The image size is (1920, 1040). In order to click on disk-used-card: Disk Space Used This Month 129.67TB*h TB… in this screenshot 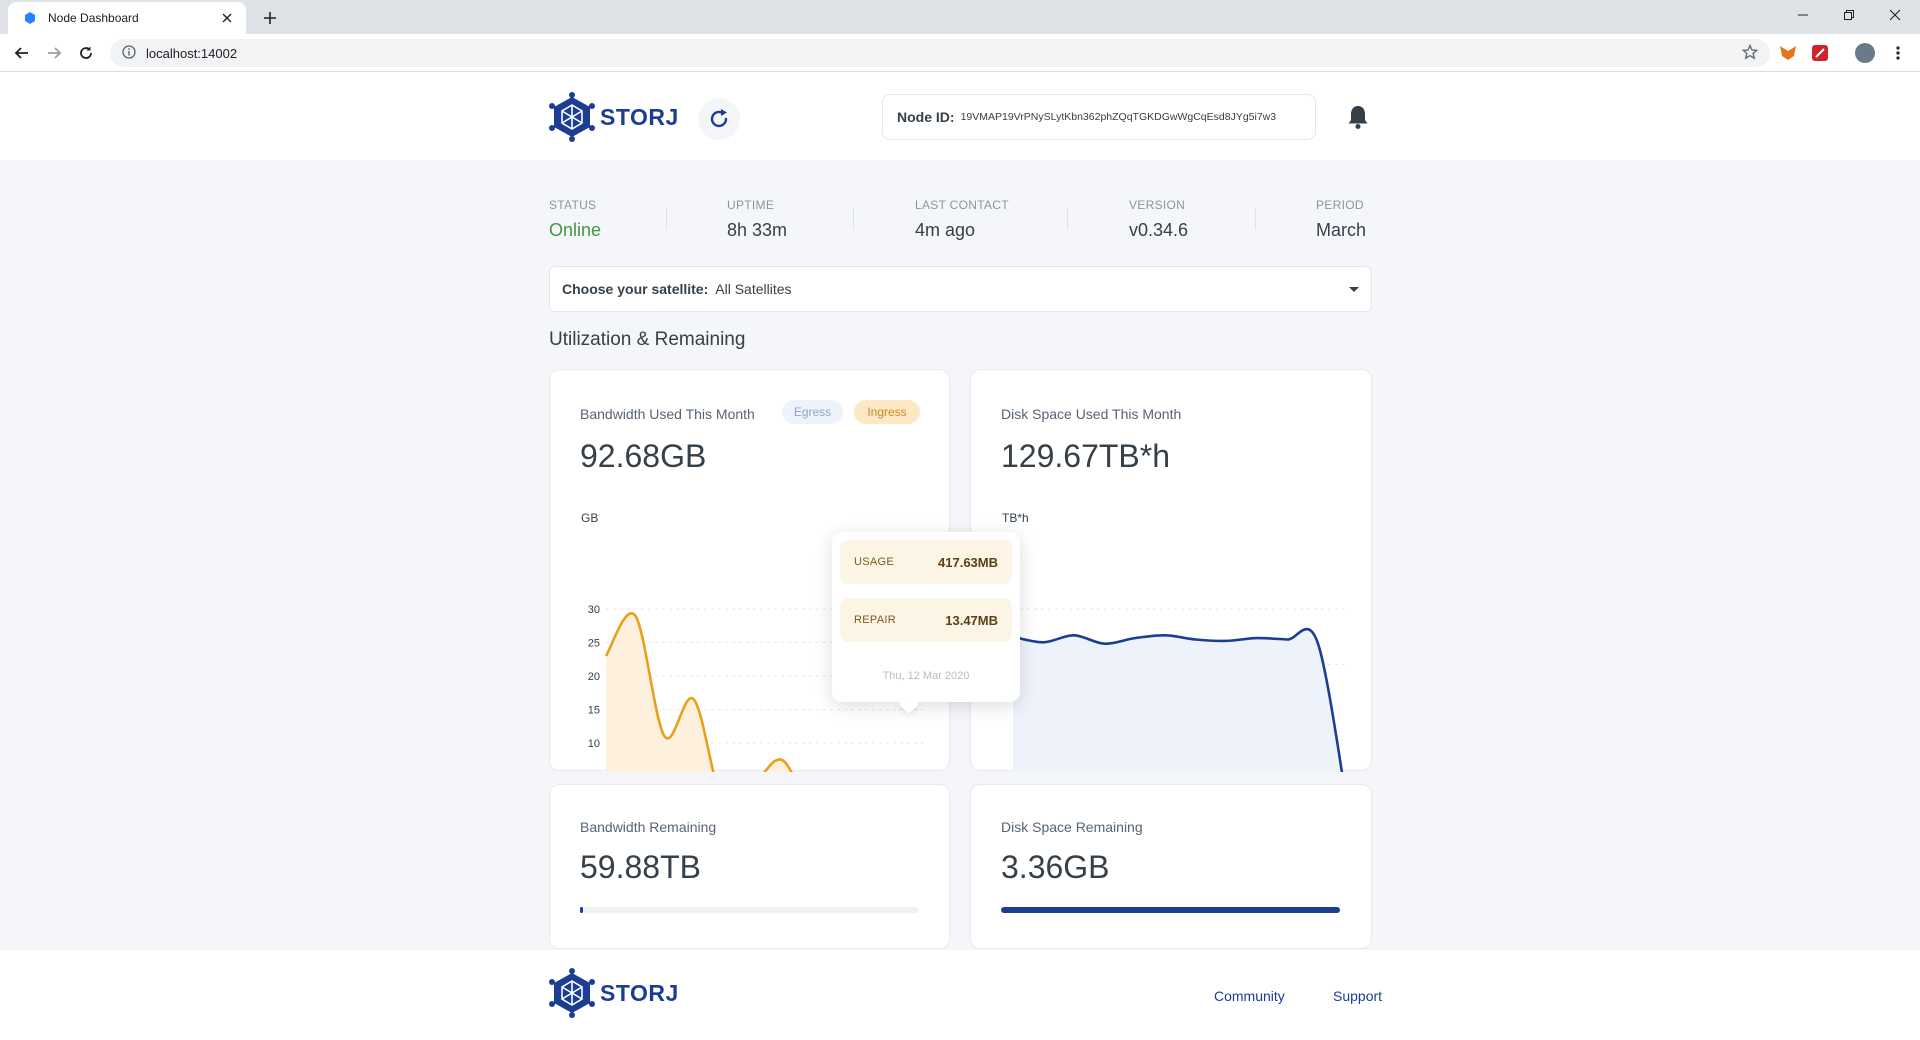, I will do `click(1171, 570)`.